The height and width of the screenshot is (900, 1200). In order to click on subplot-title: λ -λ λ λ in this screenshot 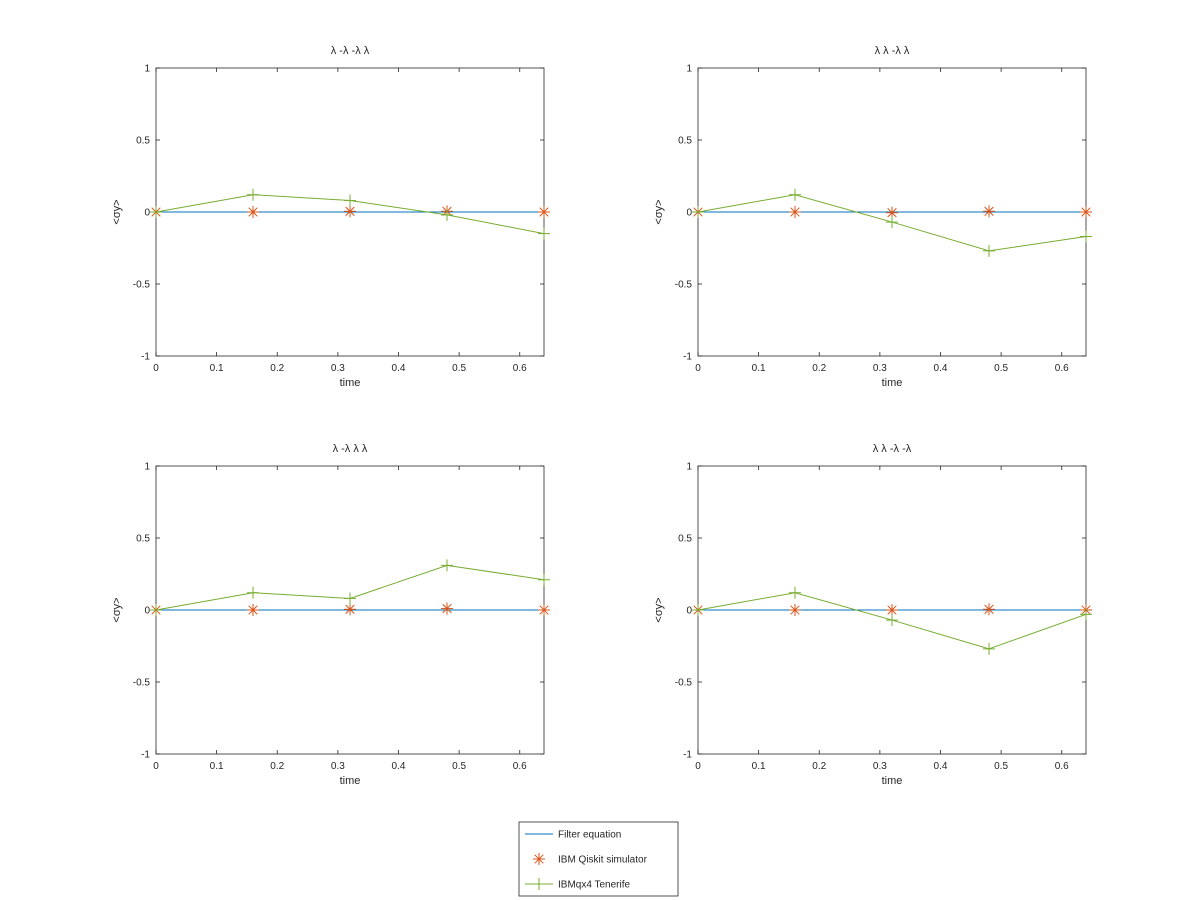, I will do `click(350, 449)`.